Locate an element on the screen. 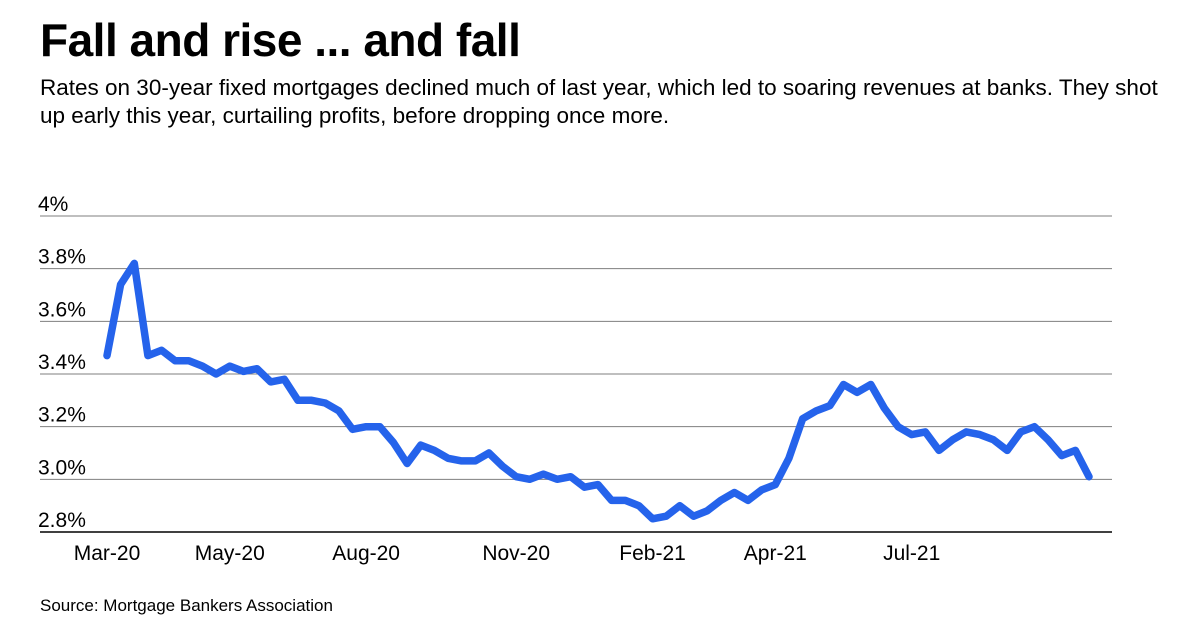 Image resolution: width=1200 pixels, height=630 pixels. y-tick-label: 3.2% is located at coordinates (62, 415).